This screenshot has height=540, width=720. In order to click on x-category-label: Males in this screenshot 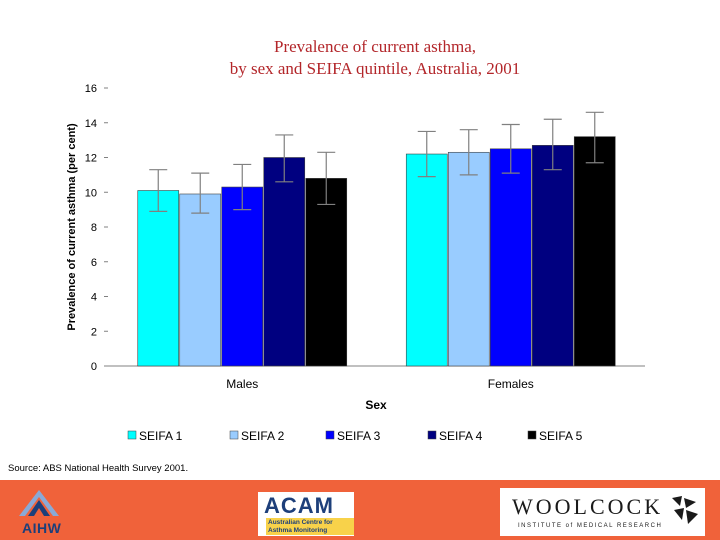, I will do `click(242, 384)`.